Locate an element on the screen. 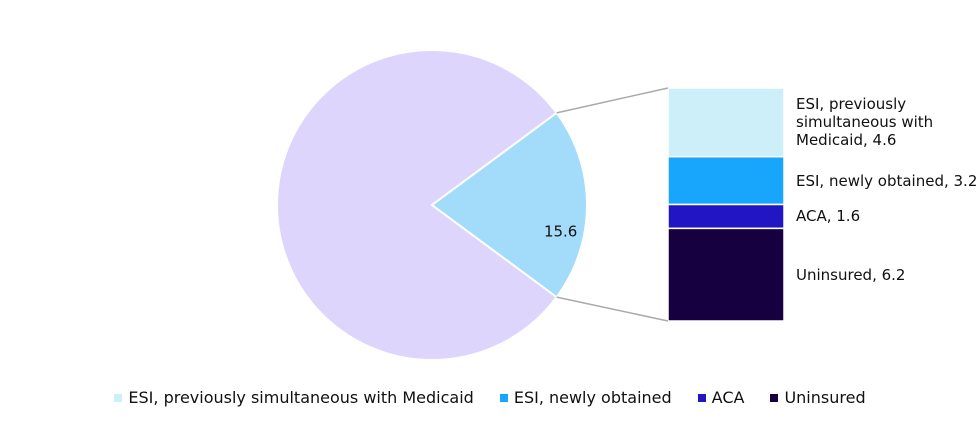 This screenshot has height=428, width=980. legend-label: Uninsured is located at coordinates (825, 397).